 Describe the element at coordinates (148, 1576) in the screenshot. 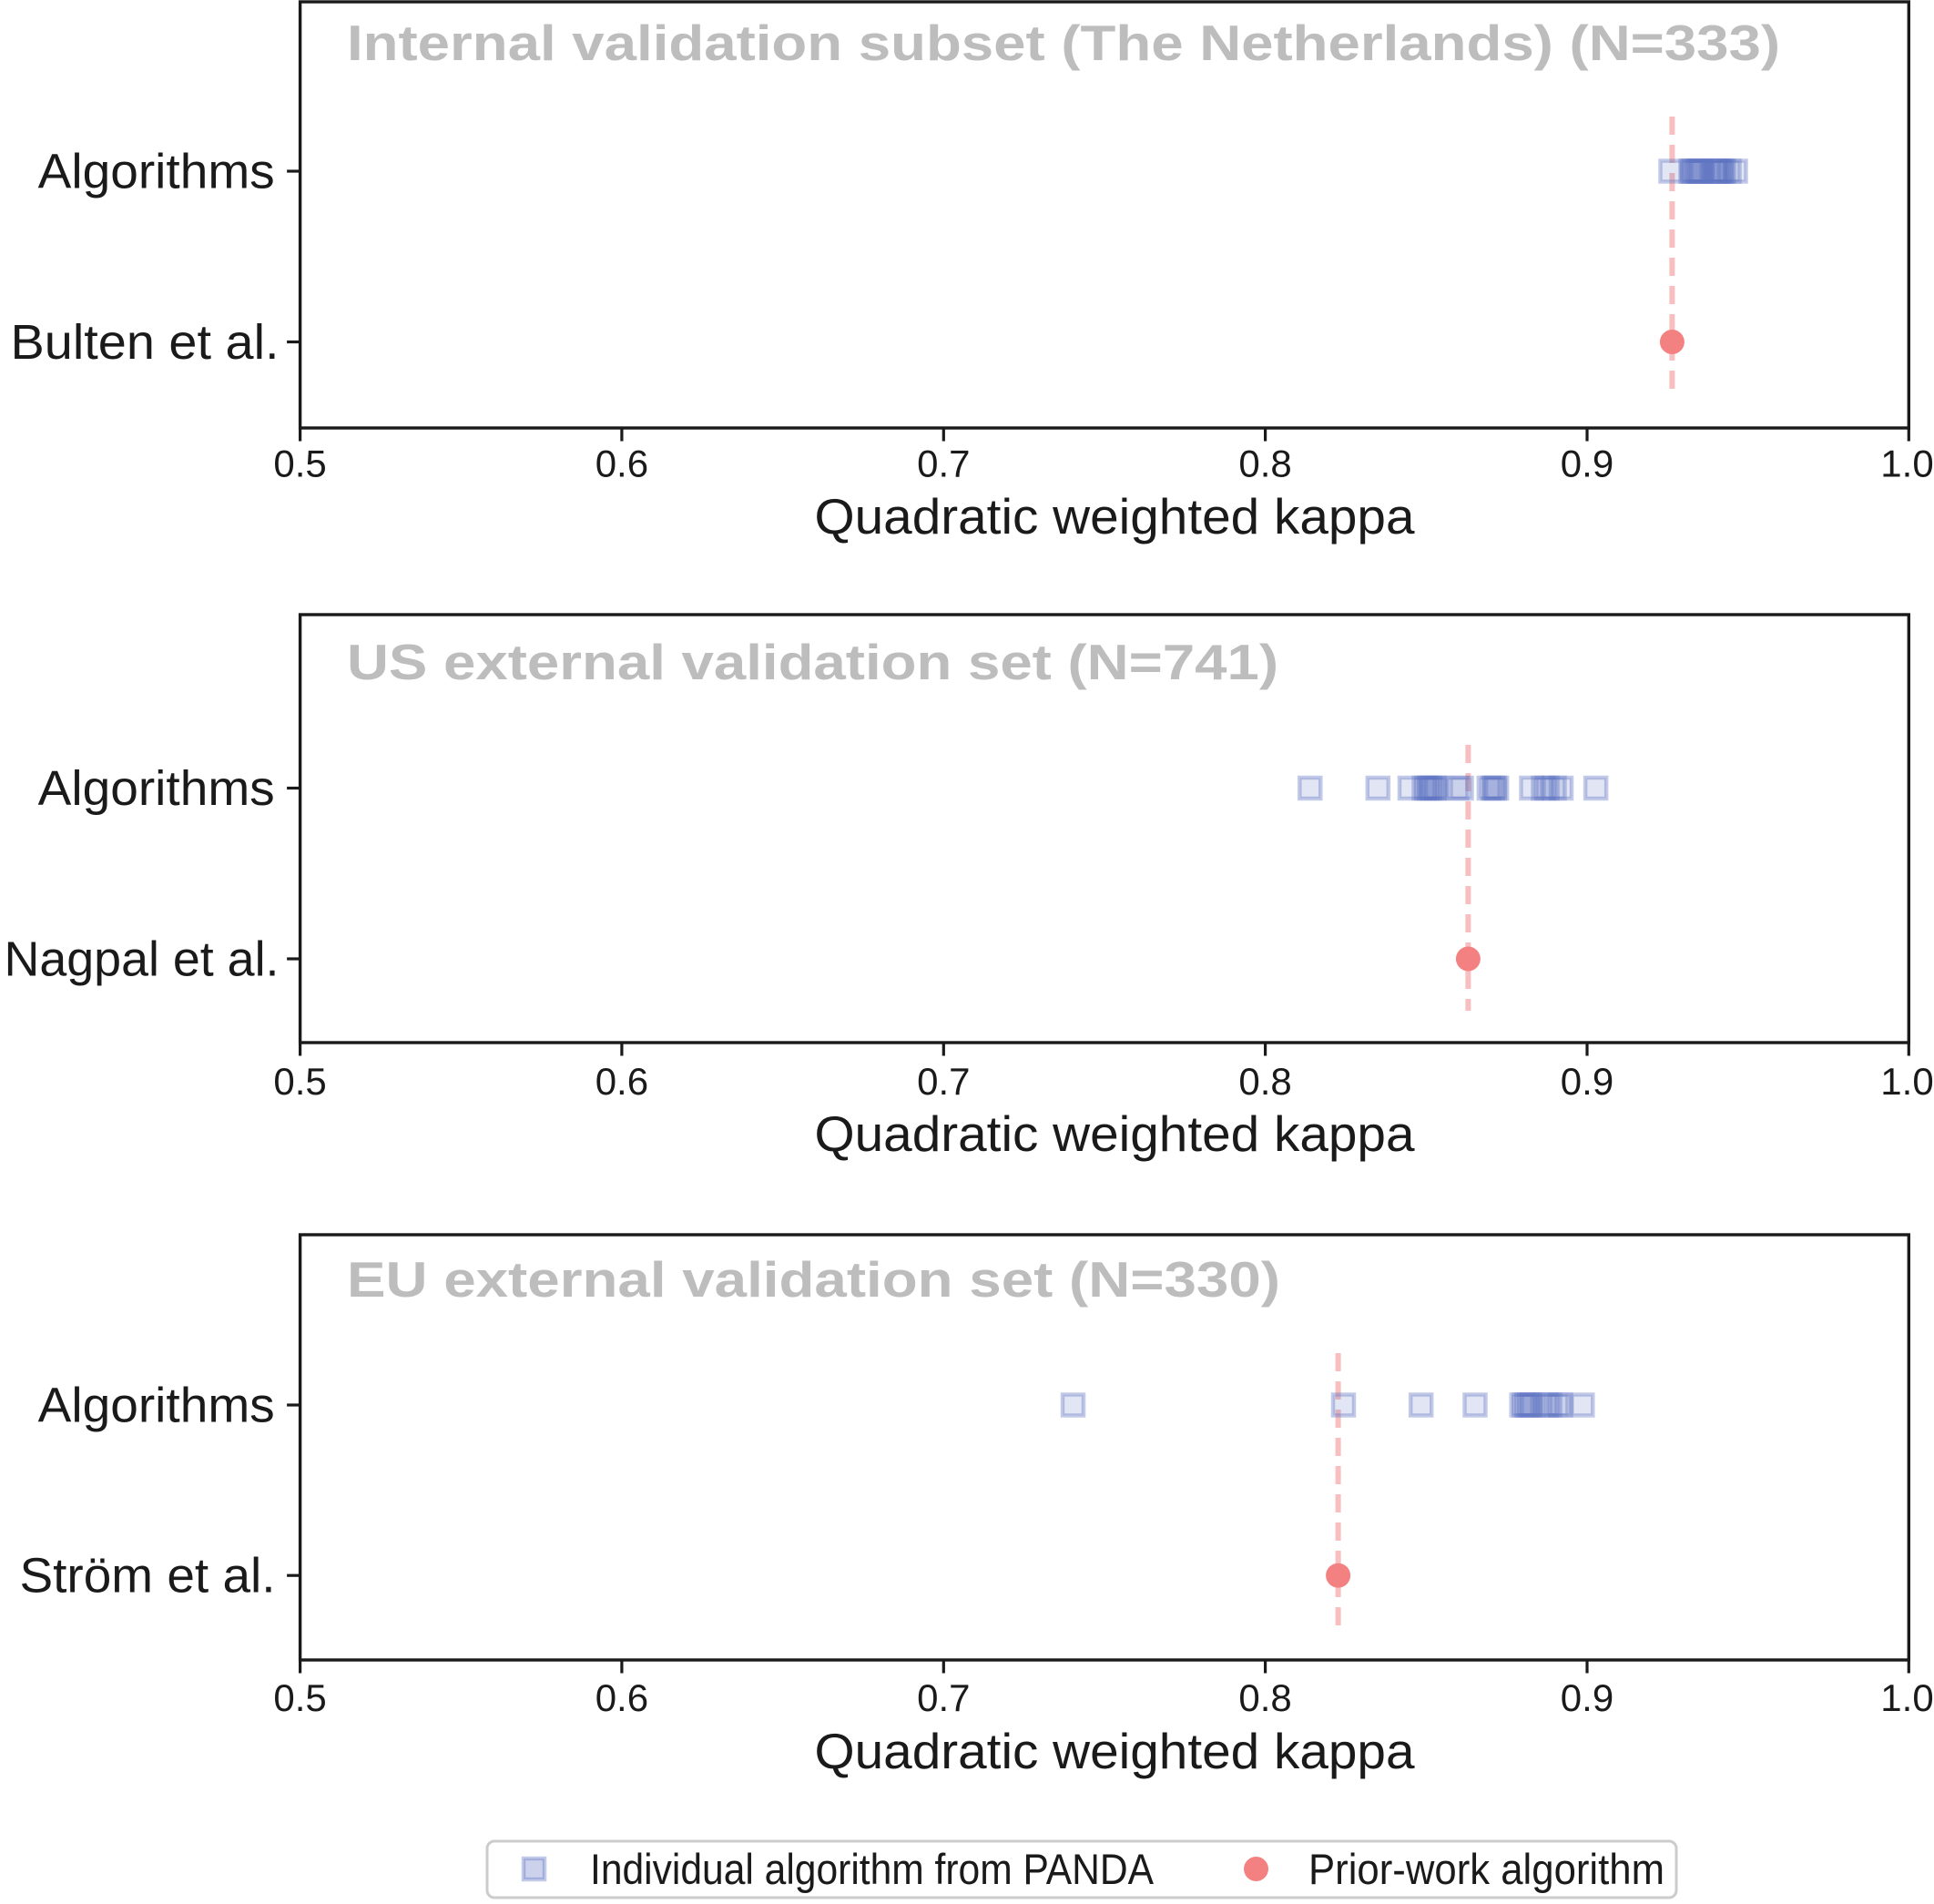

I see `svg-text: Ström et al.` at that location.